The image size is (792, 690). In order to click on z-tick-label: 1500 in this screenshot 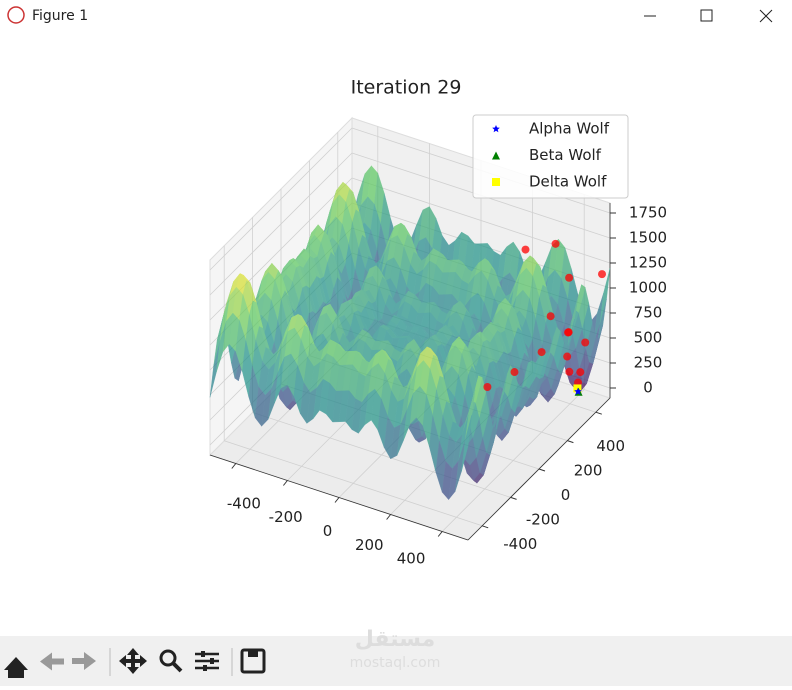, I will do `click(648, 238)`.